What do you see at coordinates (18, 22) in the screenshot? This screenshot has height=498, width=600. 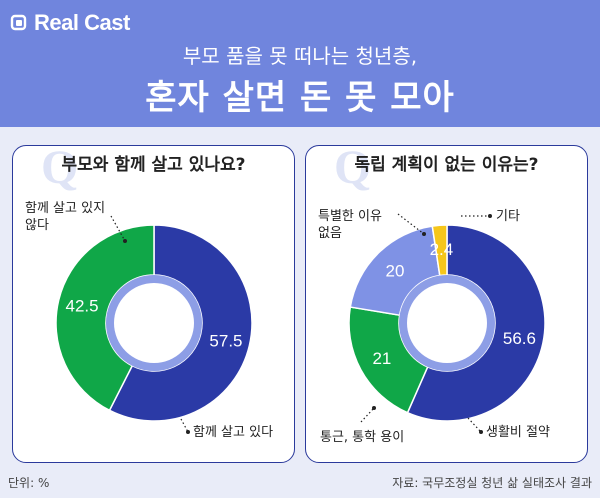 I see `logo-icon` at bounding box center [18, 22].